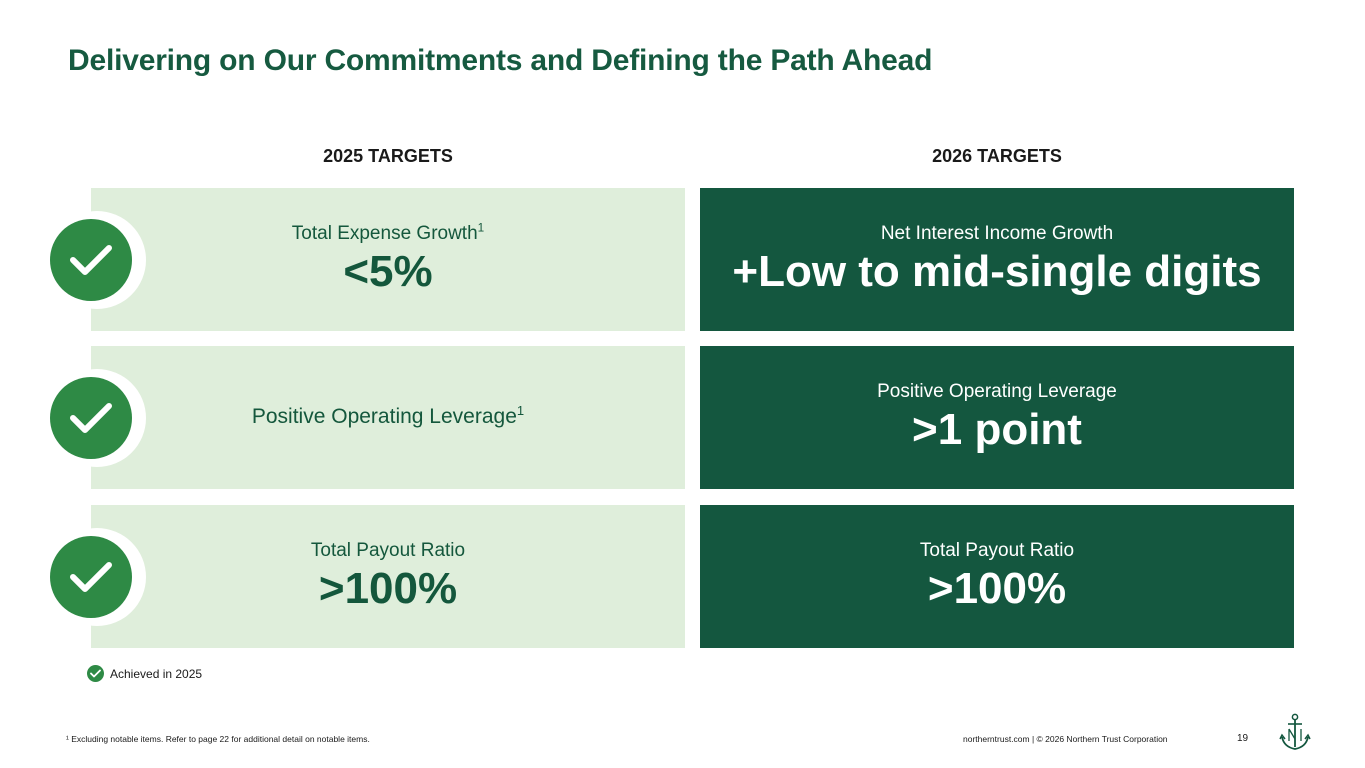 The height and width of the screenshot is (768, 1365). What do you see at coordinates (1243, 738) in the screenshot?
I see `page-number: 19` at bounding box center [1243, 738].